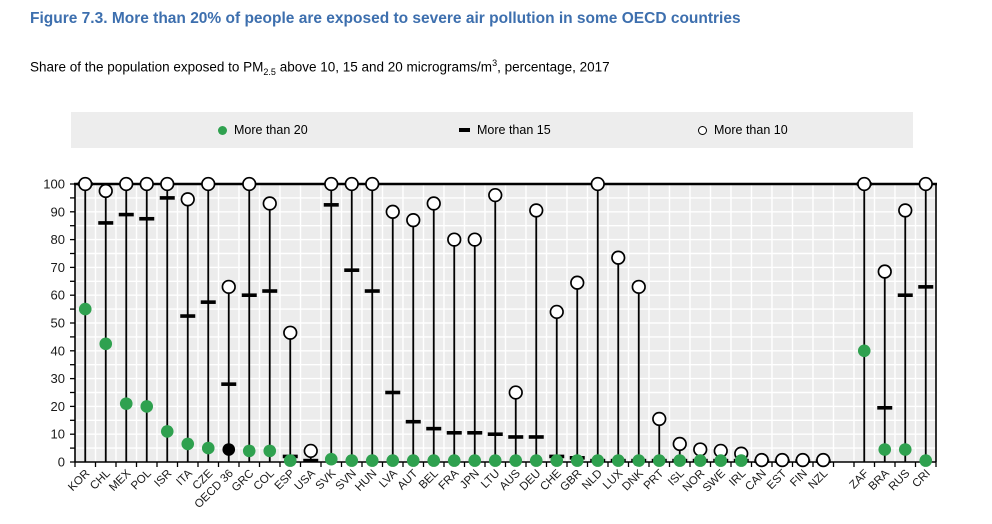 Image resolution: width=992 pixels, height=524 pixels. I want to click on y-axis-labels: 0 10 20 30 40 50 60 70 80 90 100, so click(54, 323).